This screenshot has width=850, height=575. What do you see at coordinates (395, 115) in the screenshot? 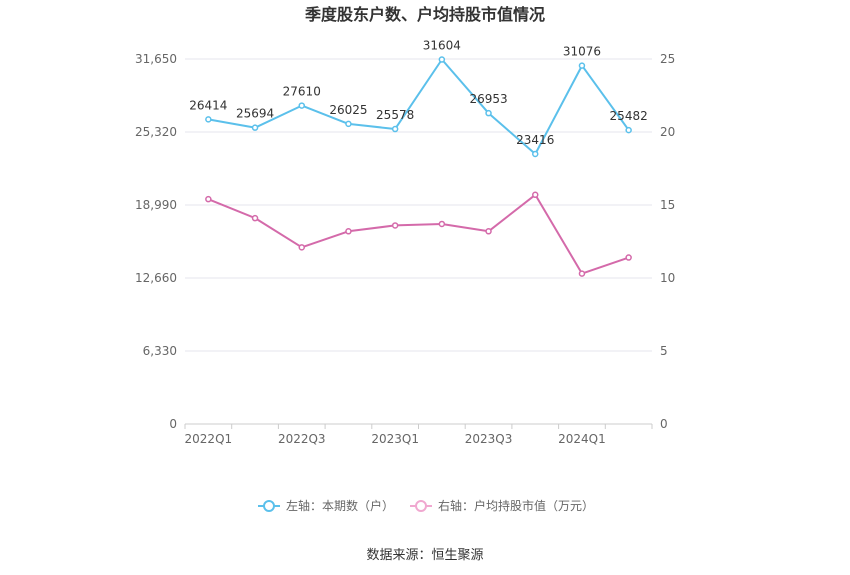
I see `data-label: 25578` at bounding box center [395, 115].